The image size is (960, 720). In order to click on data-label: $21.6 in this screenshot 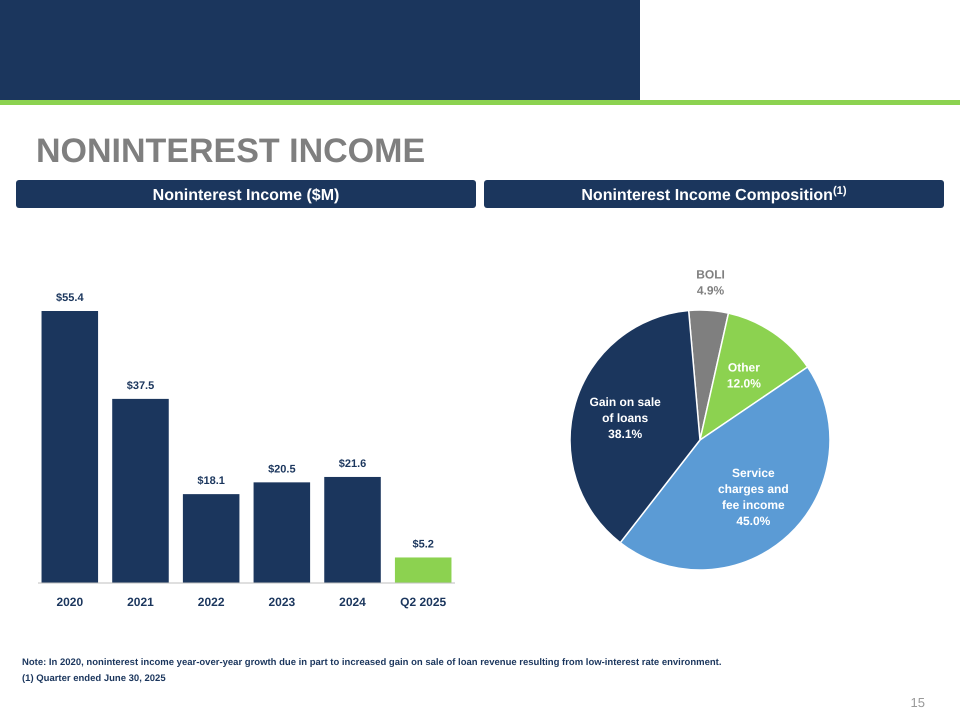, I will do `click(352, 464)`.